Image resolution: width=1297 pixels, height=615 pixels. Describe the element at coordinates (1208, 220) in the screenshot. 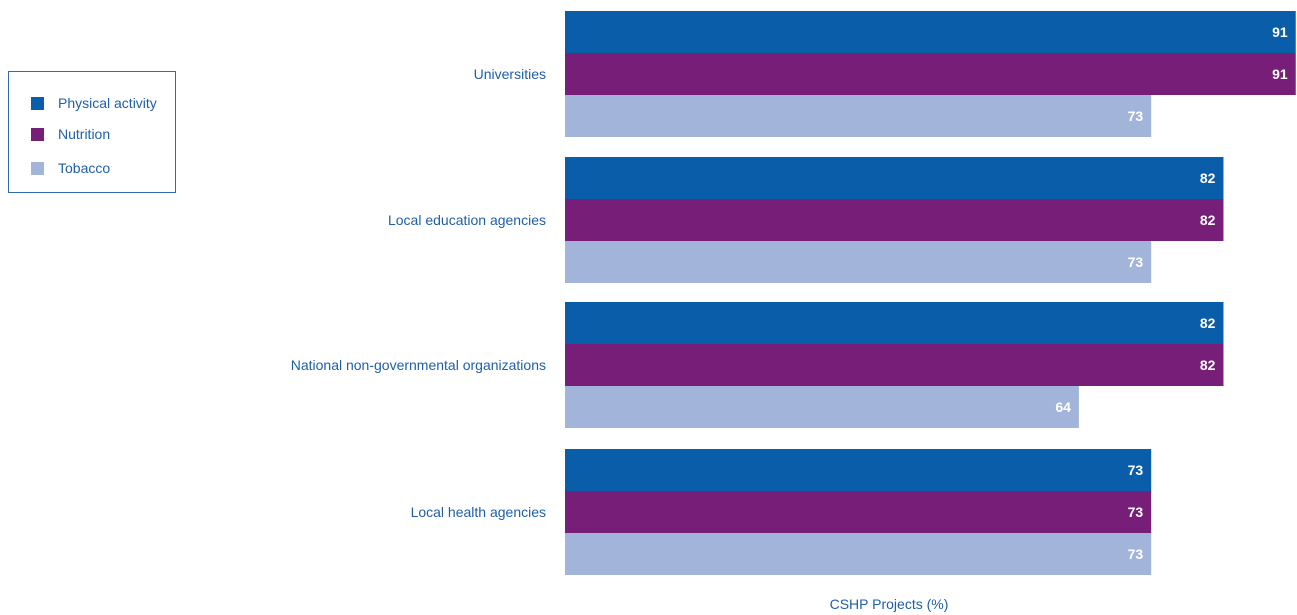

I see `value-label-nutrition-2: 82` at that location.